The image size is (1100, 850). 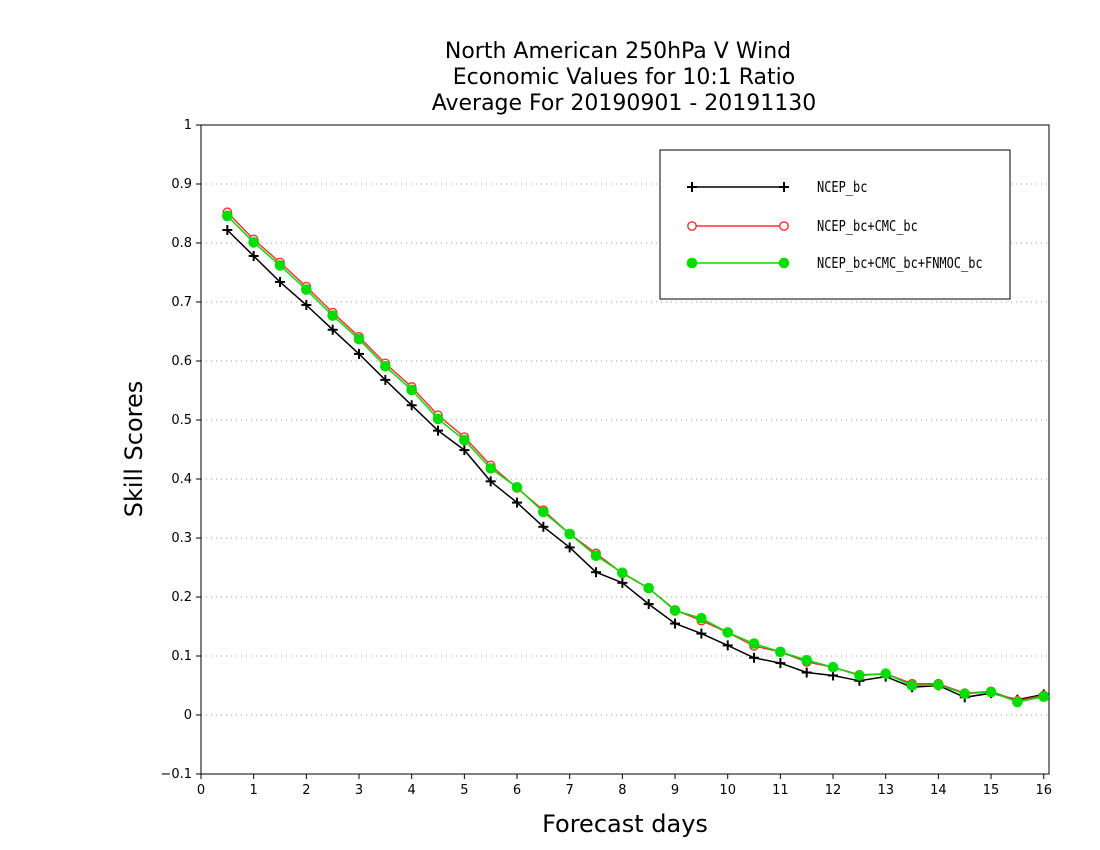 I want to click on x-tick-label: 11, so click(x=780, y=790).